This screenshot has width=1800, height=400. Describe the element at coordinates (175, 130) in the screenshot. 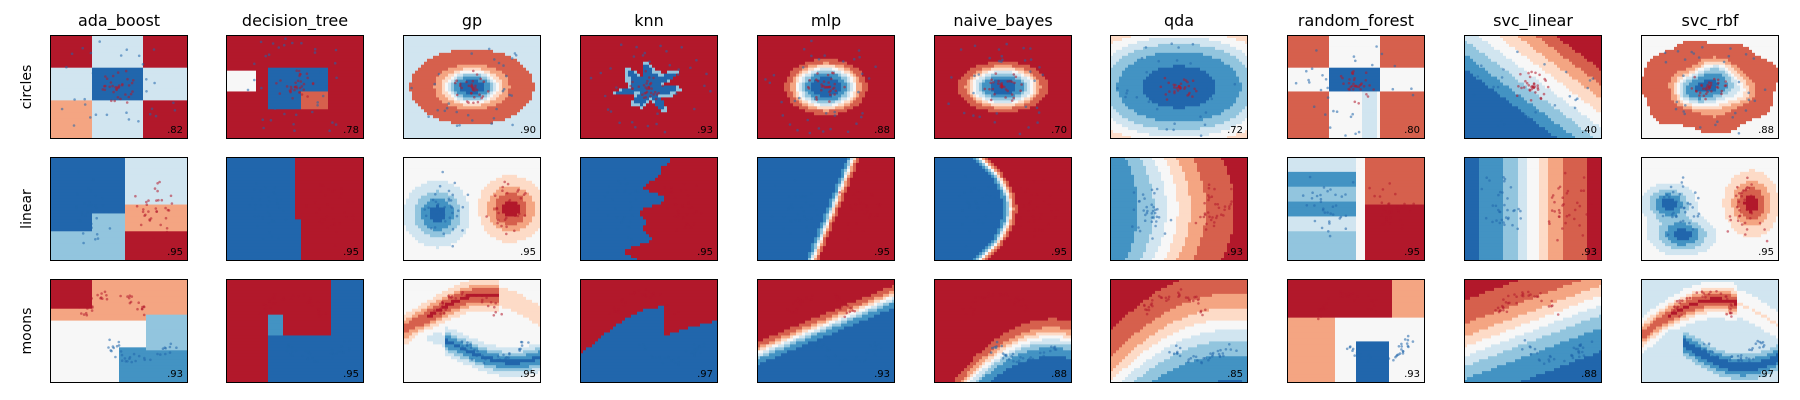

I see `accuracy-score: .82` at that location.